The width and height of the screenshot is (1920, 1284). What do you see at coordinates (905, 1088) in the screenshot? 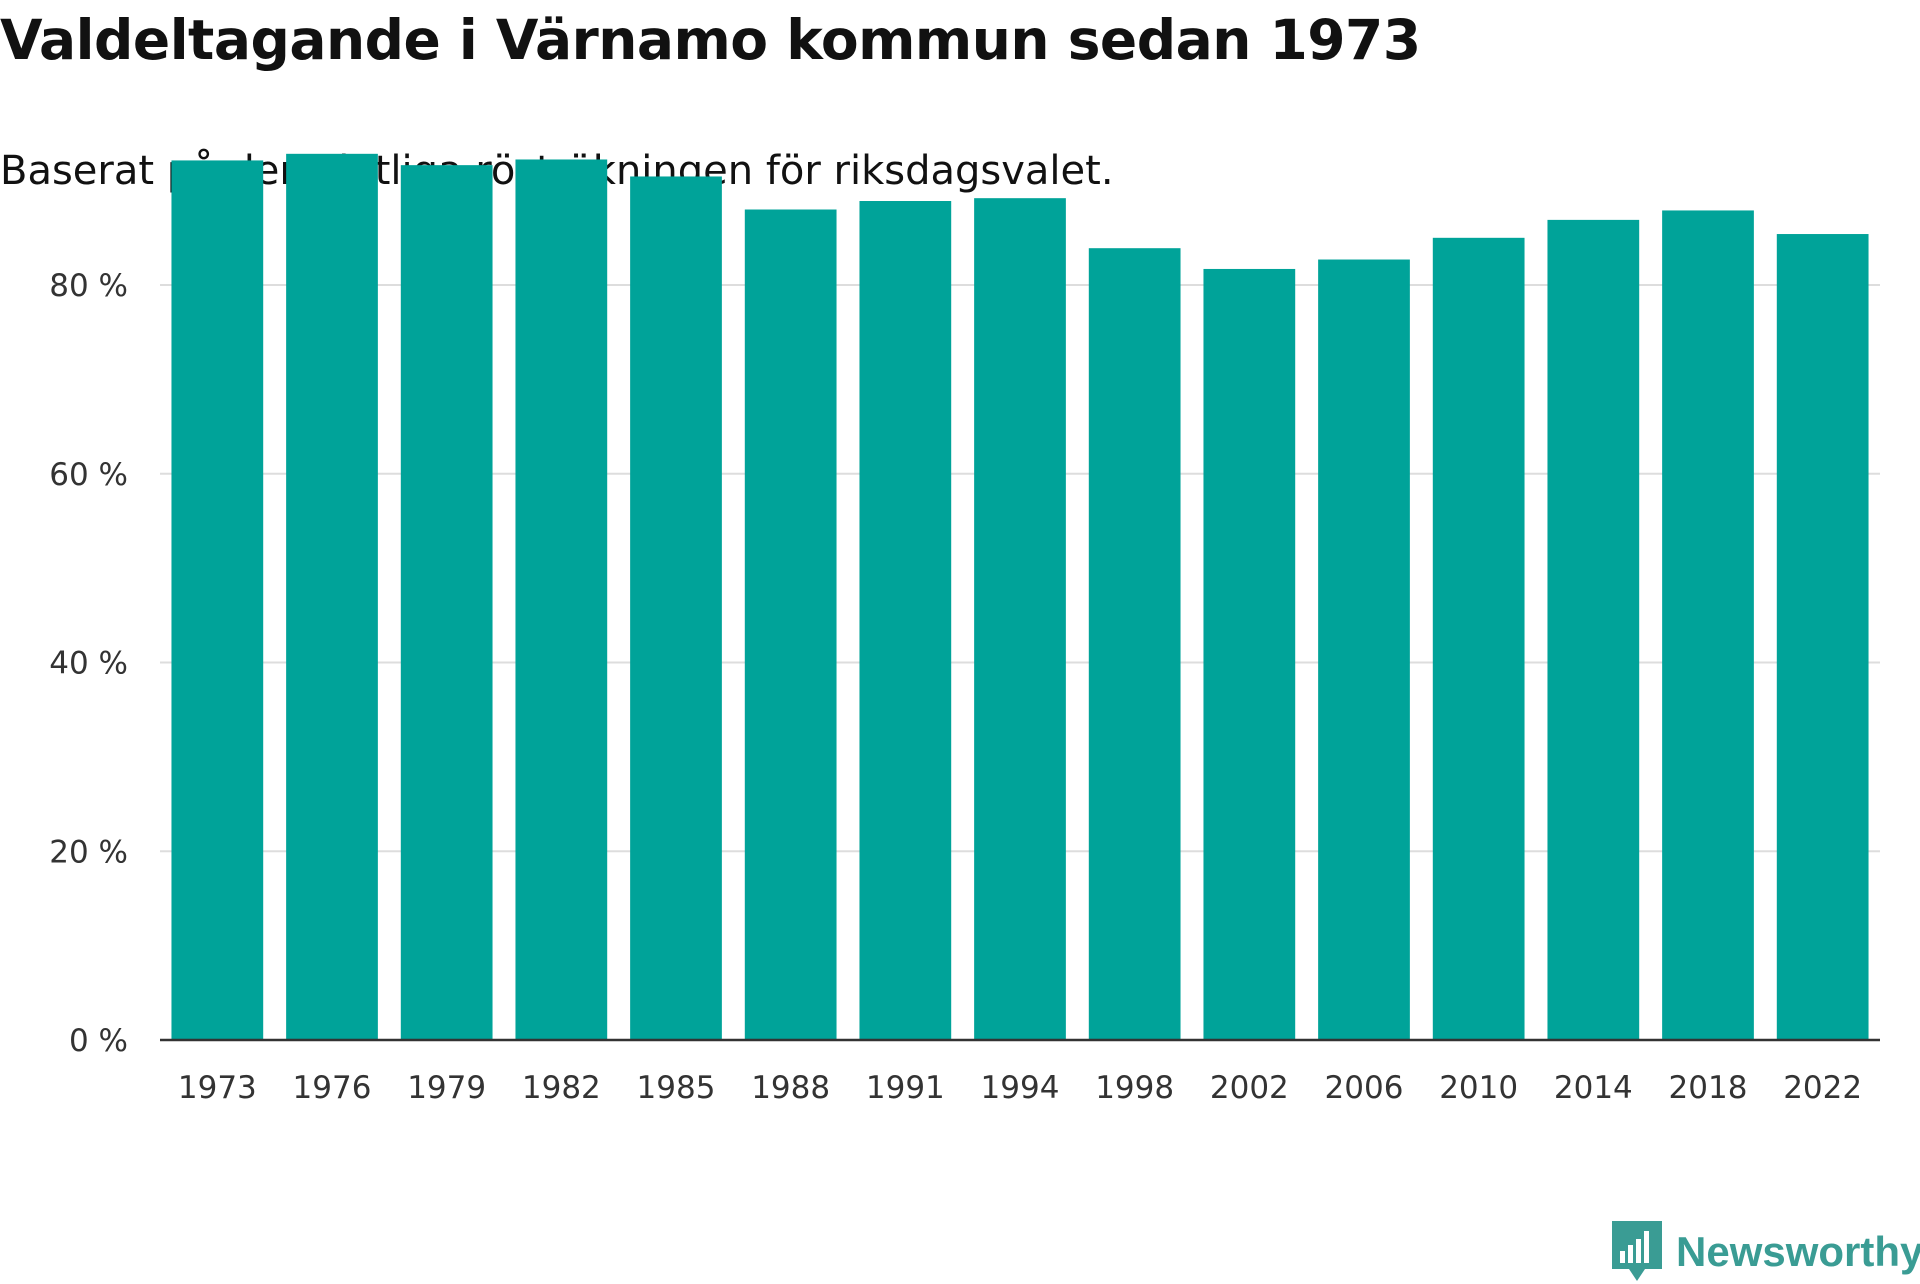
I see `x-tick-label: 1991` at bounding box center [905, 1088].